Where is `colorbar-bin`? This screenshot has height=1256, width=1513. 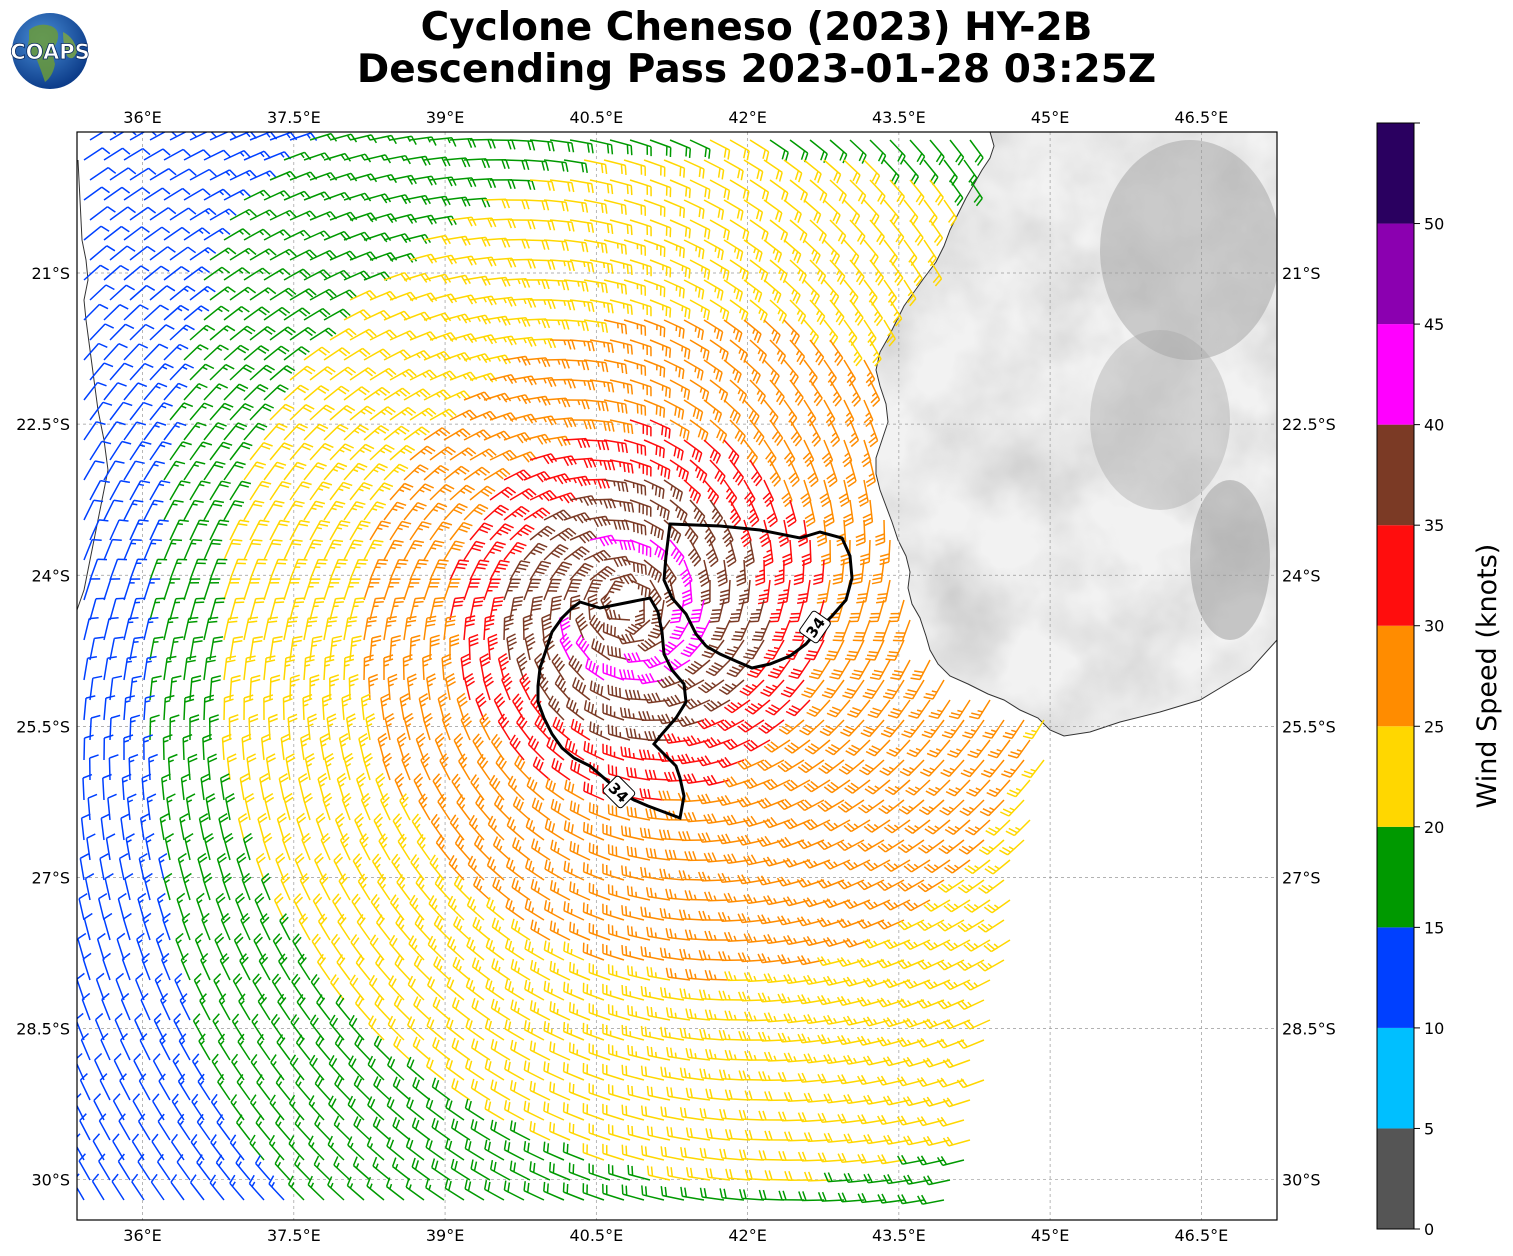 colorbar-bin is located at coordinates (1395, 676).